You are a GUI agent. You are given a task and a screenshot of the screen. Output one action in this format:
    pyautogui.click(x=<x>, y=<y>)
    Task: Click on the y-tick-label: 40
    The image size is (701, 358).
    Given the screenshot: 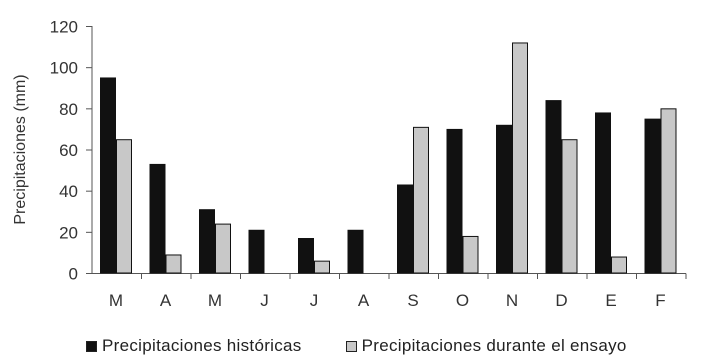 What is the action you would take?
    pyautogui.click(x=68, y=191)
    